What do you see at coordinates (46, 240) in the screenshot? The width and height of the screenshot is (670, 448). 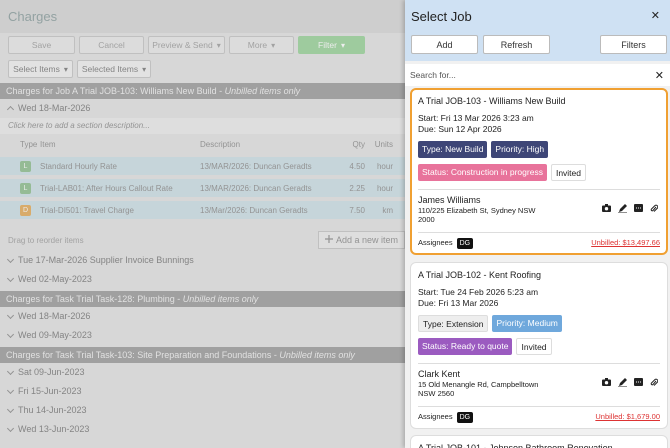 I see `drag-hint: Drag to reorder items` at bounding box center [46, 240].